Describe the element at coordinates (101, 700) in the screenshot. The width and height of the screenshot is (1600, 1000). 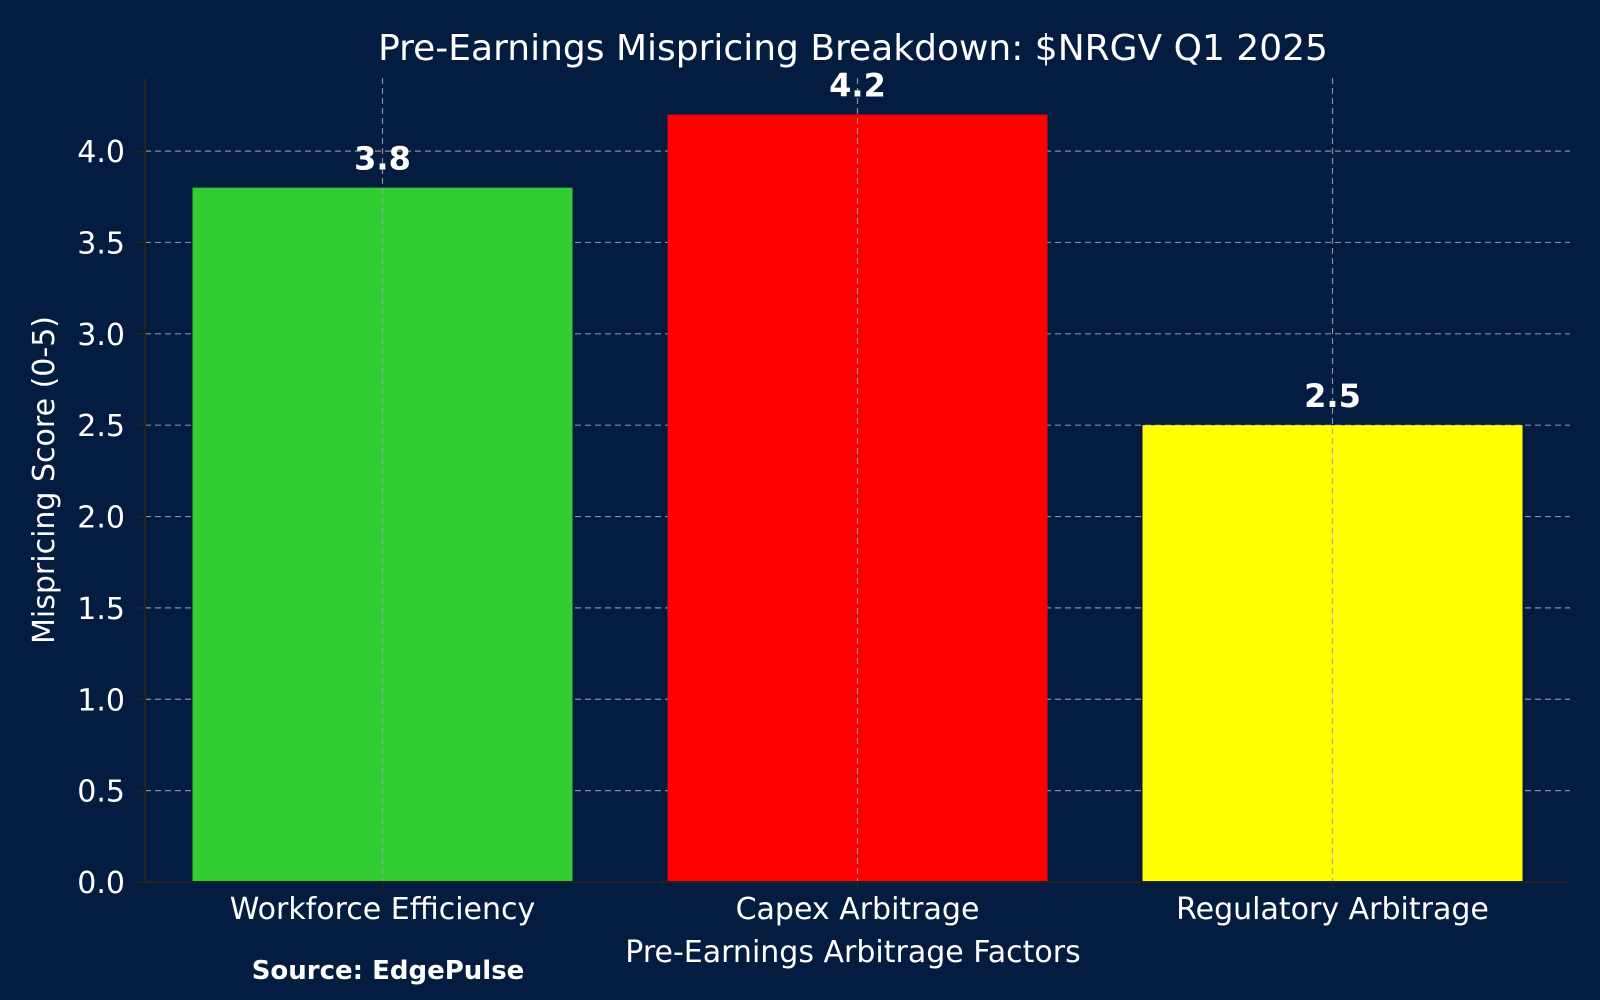
I see `y-tick-label: 1.0` at that location.